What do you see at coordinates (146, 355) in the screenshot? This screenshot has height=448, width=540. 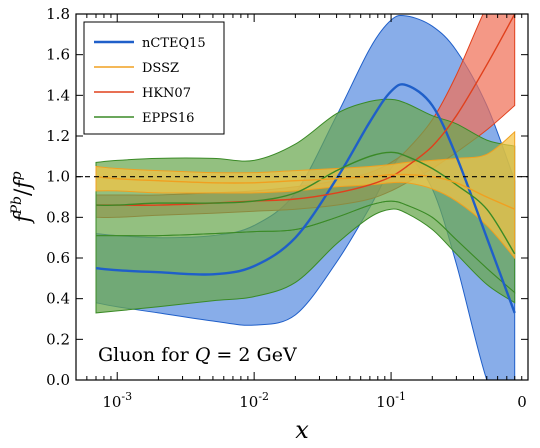 I see `annotation-prefix: Gluon for` at bounding box center [146, 355].